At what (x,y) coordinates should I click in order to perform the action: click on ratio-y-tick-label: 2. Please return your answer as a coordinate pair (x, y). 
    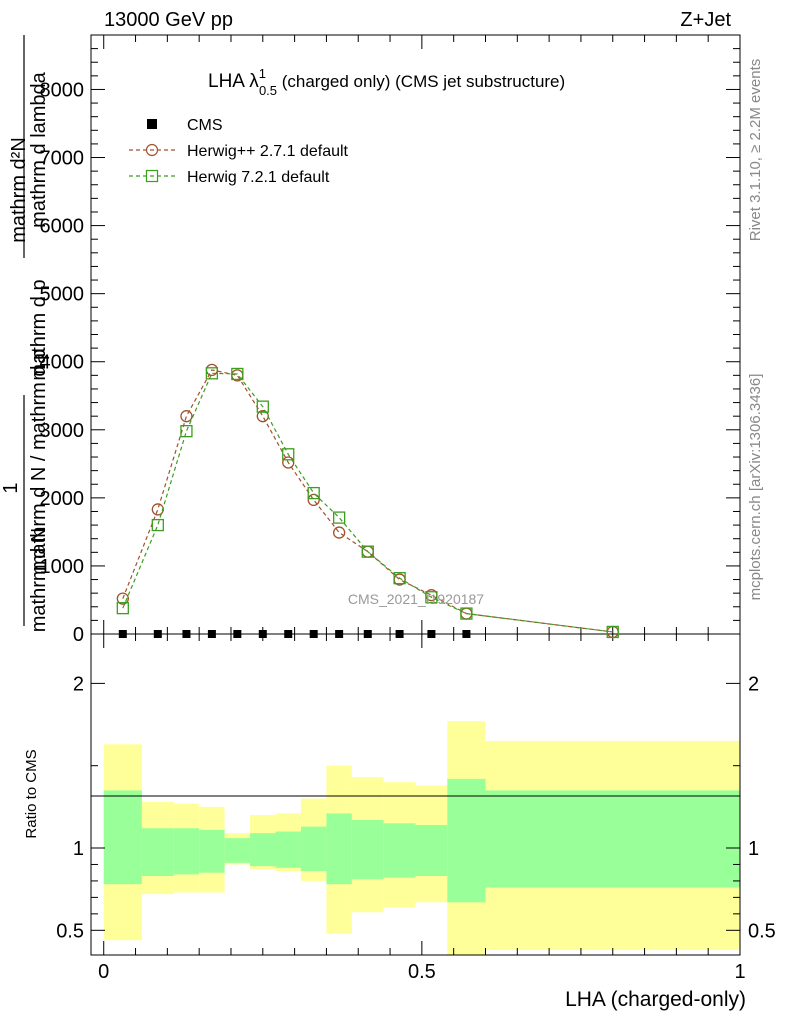
    Looking at the image, I should click on (78, 684).